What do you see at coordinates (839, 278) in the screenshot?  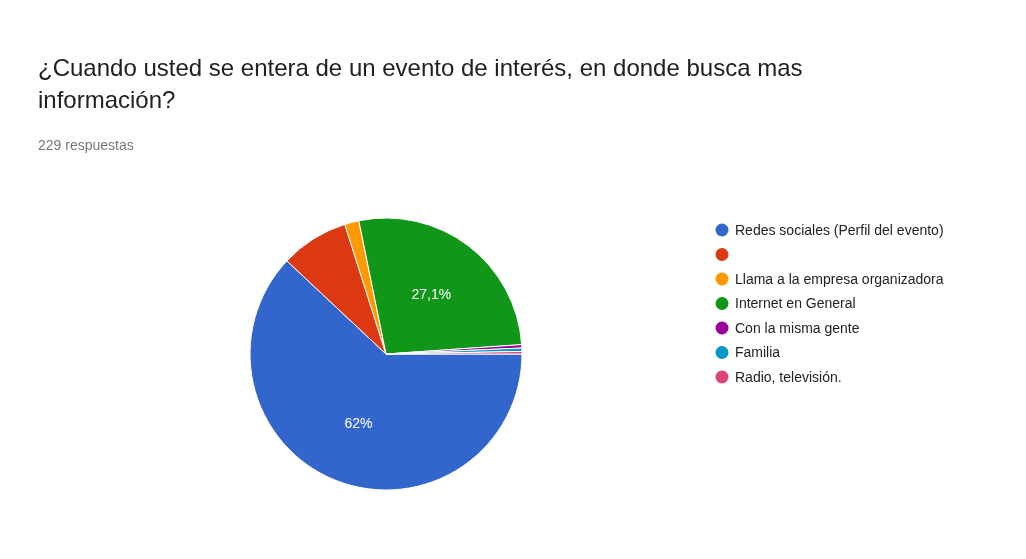 I see `legend-label: Llama a la empresa organizadora` at bounding box center [839, 278].